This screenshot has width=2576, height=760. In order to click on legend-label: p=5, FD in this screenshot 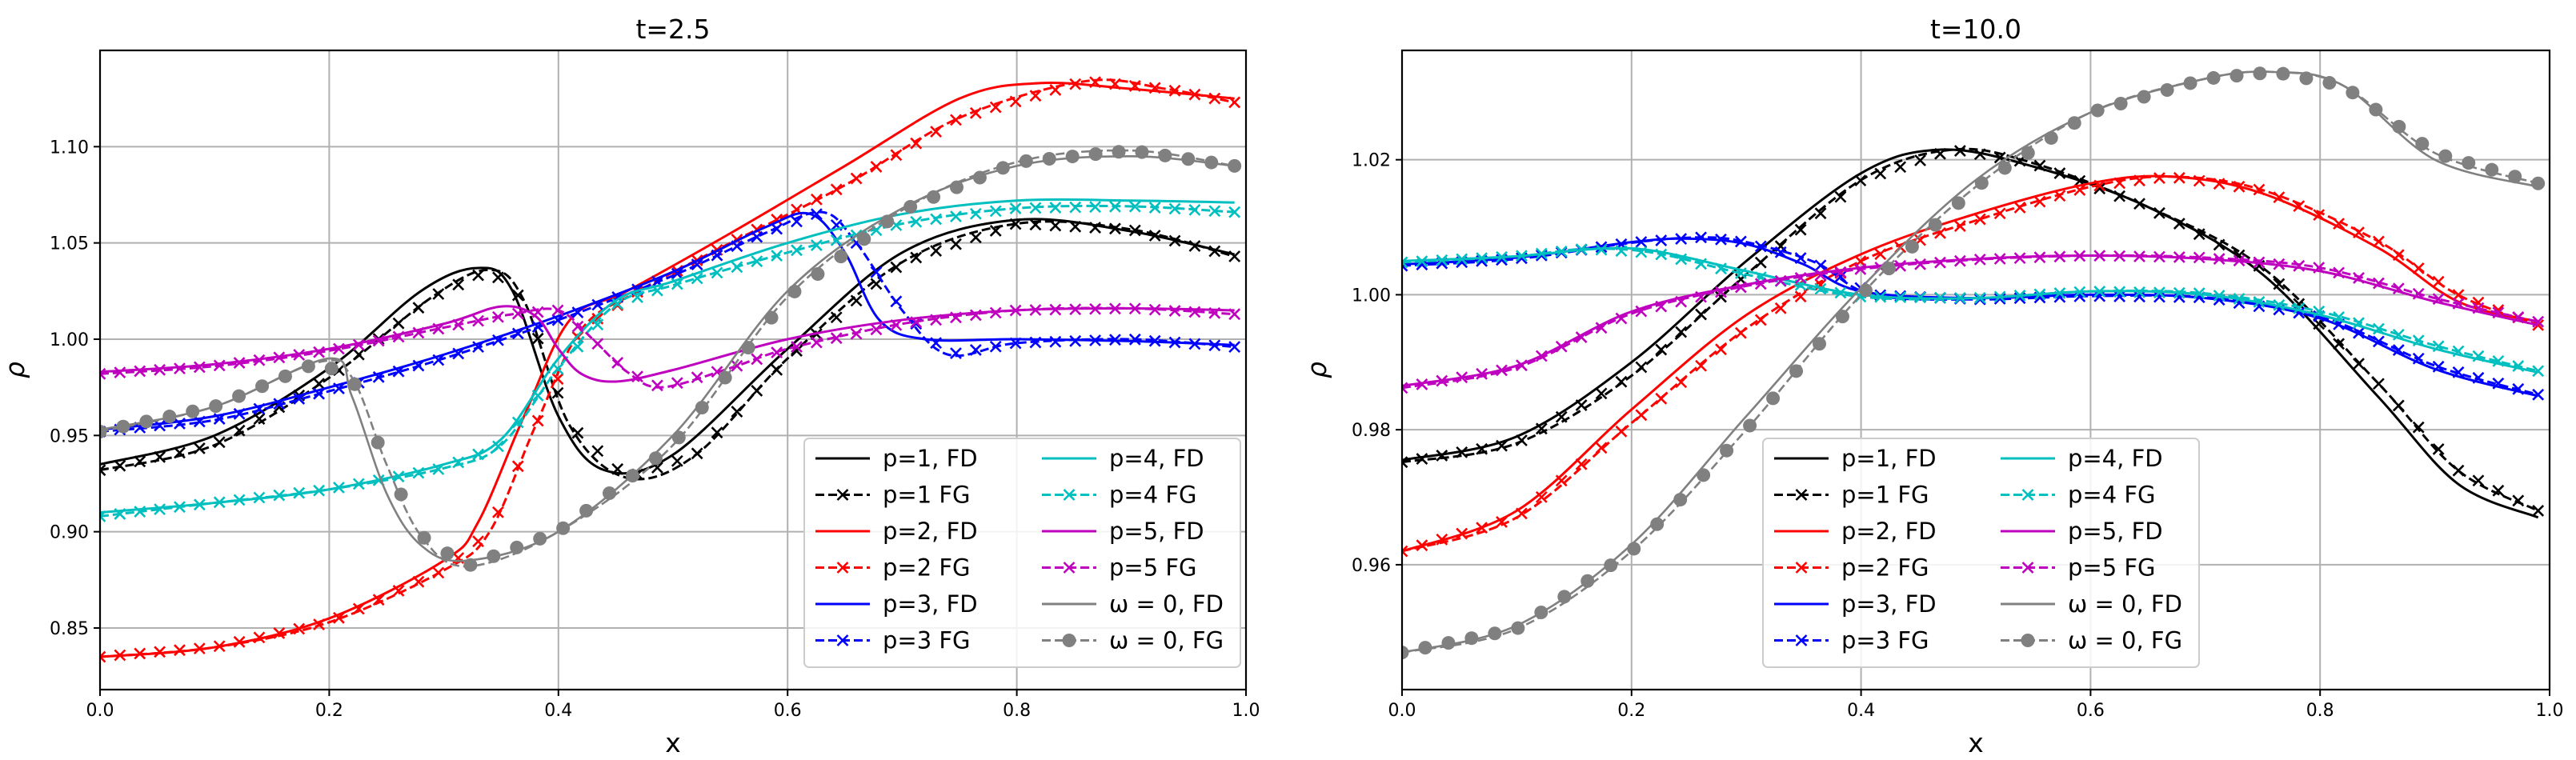, I will do `click(2115, 531)`.